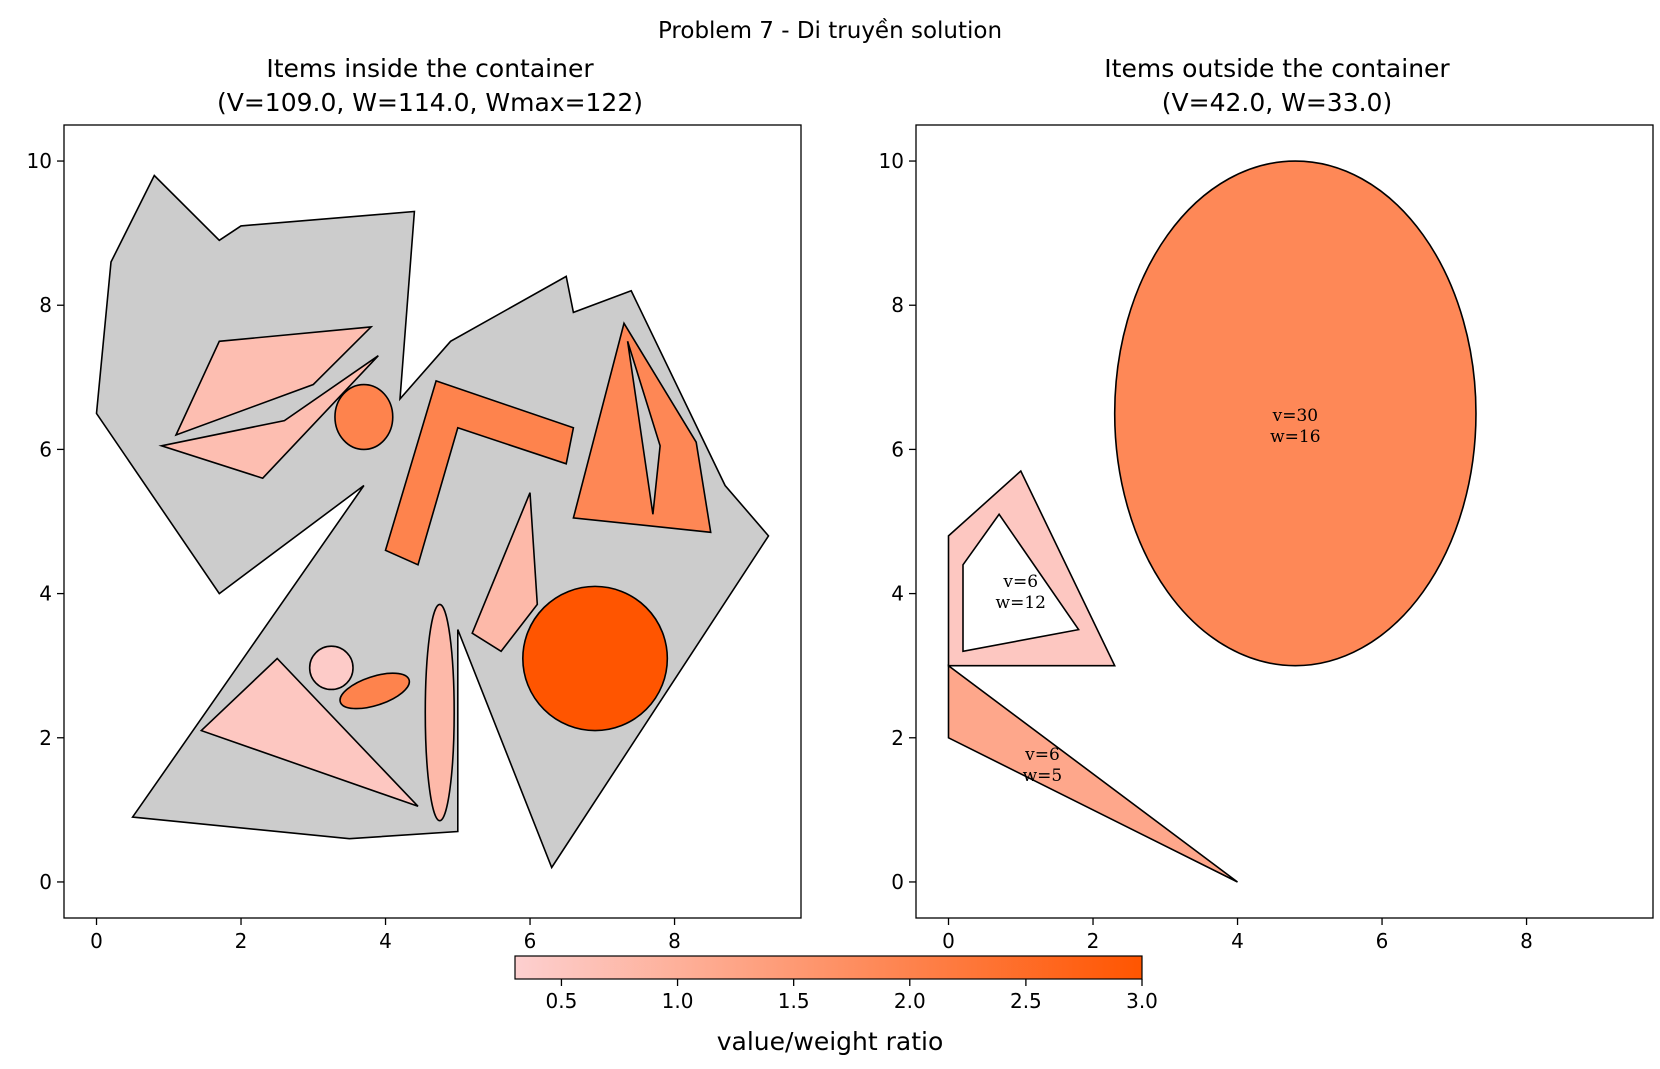 This screenshot has height=1069, width=1660. I want to click on item-label-1: v=6 w=12, so click(1021, 592).